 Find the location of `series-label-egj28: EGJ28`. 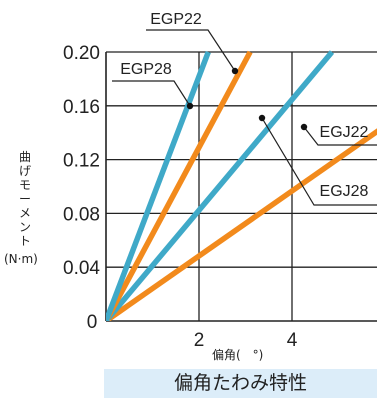

series-label-egj28: EGJ28 is located at coordinates (344, 191).